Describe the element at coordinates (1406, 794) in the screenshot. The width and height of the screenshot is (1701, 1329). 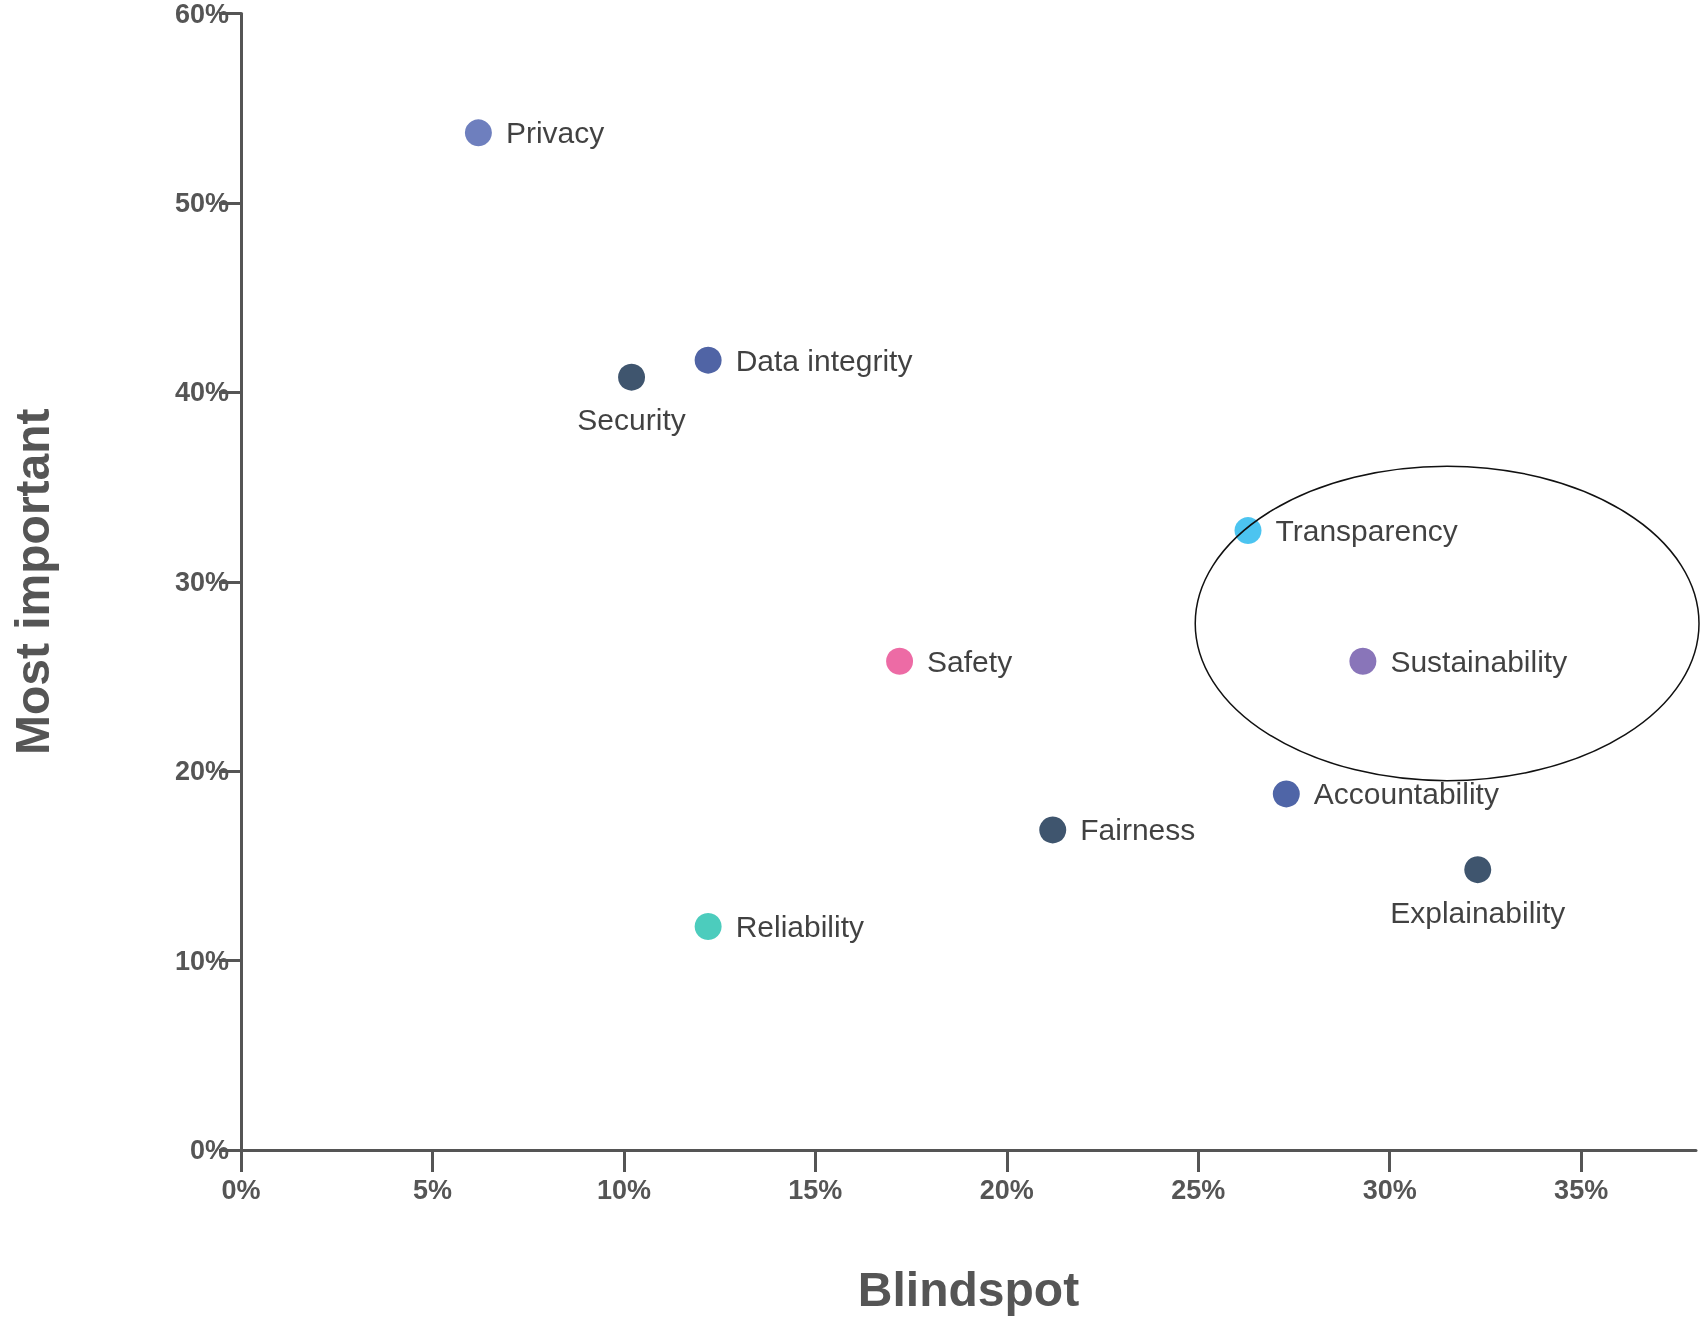
I see `series-label: Accountability` at that location.